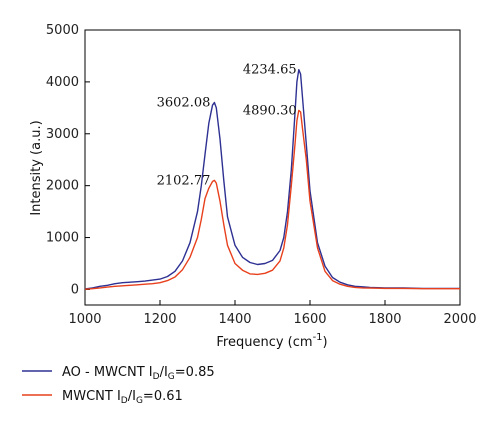 The height and width of the screenshot is (422, 500). Describe the element at coordinates (68, 160) in the screenshot. I see `y-axis: 0 1000 2000 3000 4000 5000` at that location.